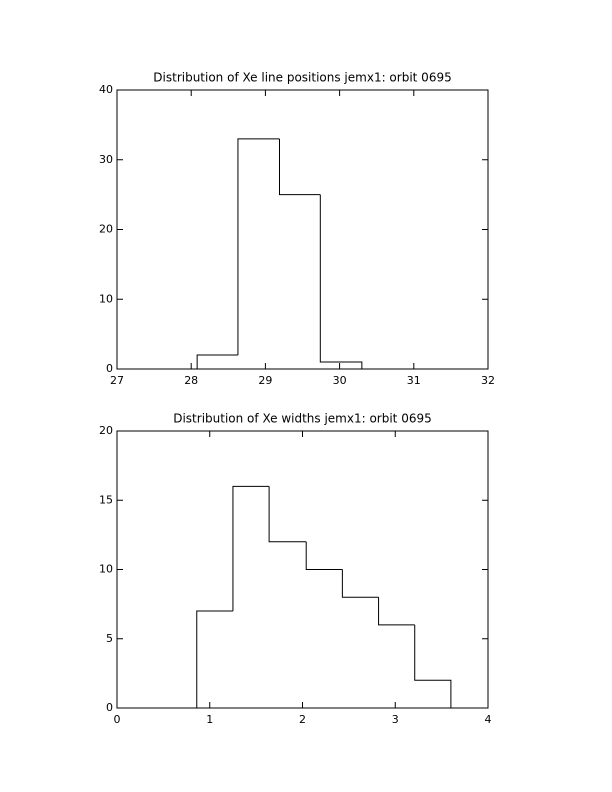 This screenshot has height=792, width=612. I want to click on x-tick-label: 28, so click(191, 380).